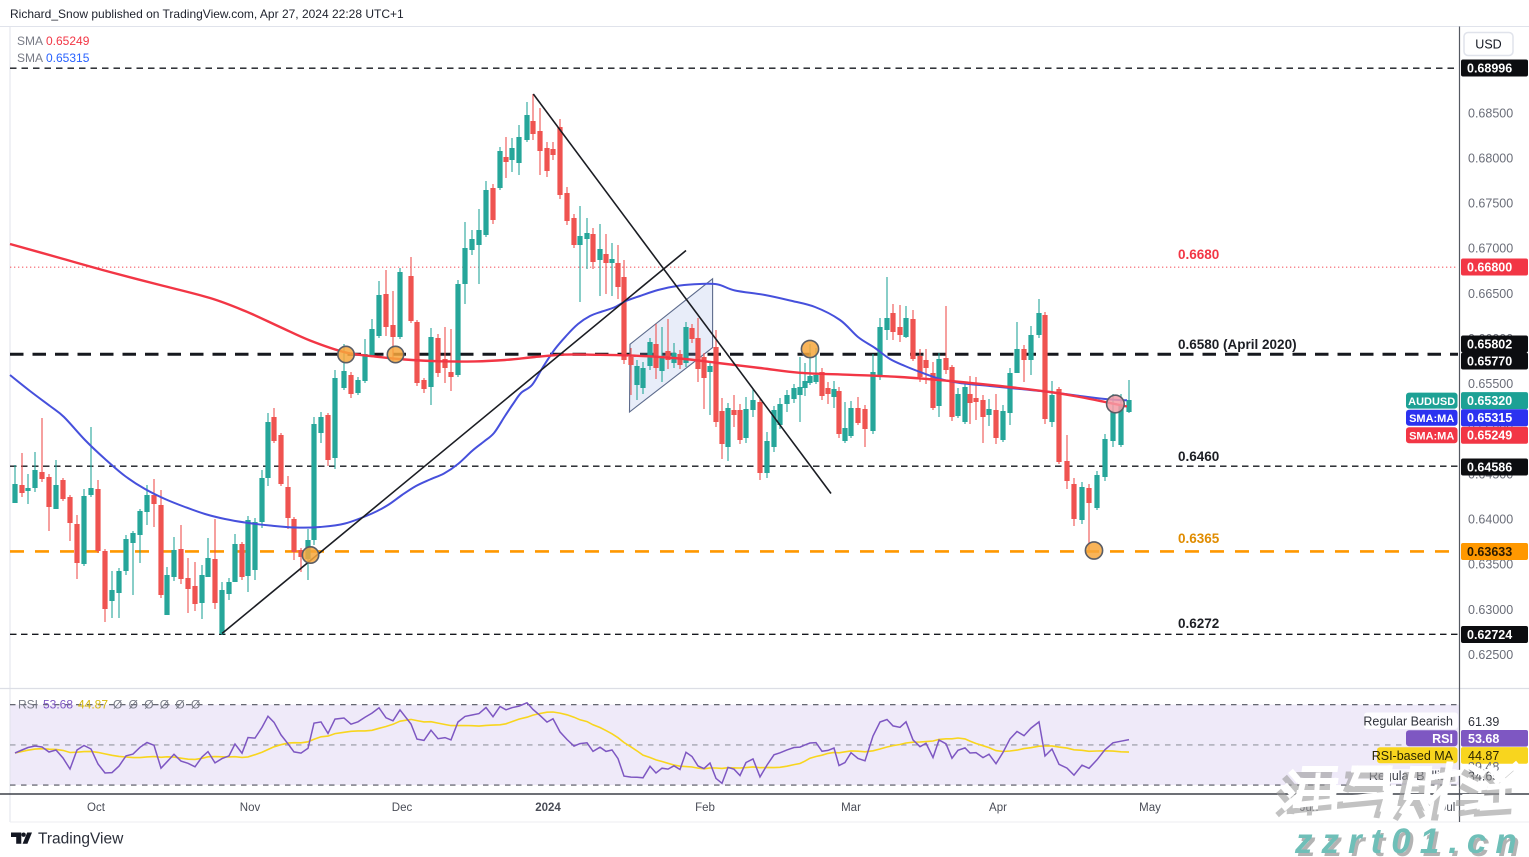 The image size is (1529, 857). What do you see at coordinates (96, 808) in the screenshot?
I see `svg-text: Oct` at bounding box center [96, 808].